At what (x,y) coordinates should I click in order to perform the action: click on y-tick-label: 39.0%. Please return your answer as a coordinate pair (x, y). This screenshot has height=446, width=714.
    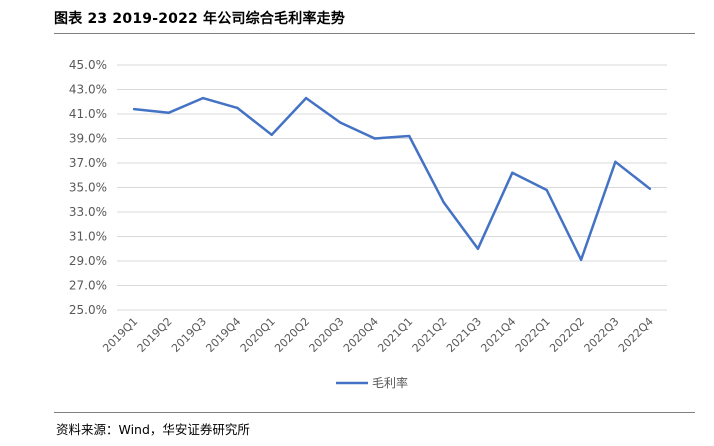
    Looking at the image, I should click on (88, 139).